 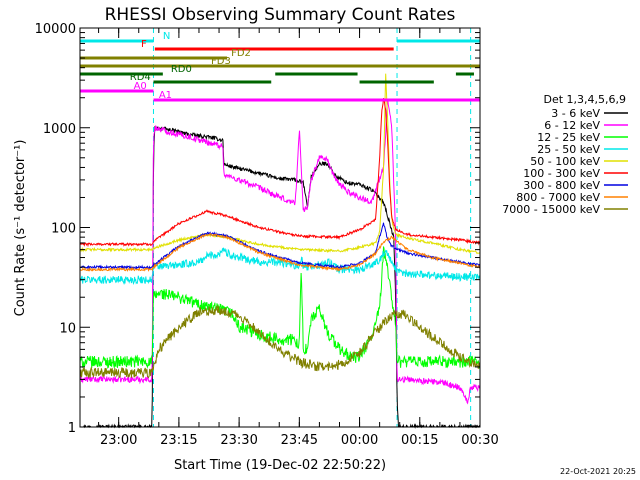 I want to click on legend-label: 50 - 100 keV, so click(x=565, y=161).